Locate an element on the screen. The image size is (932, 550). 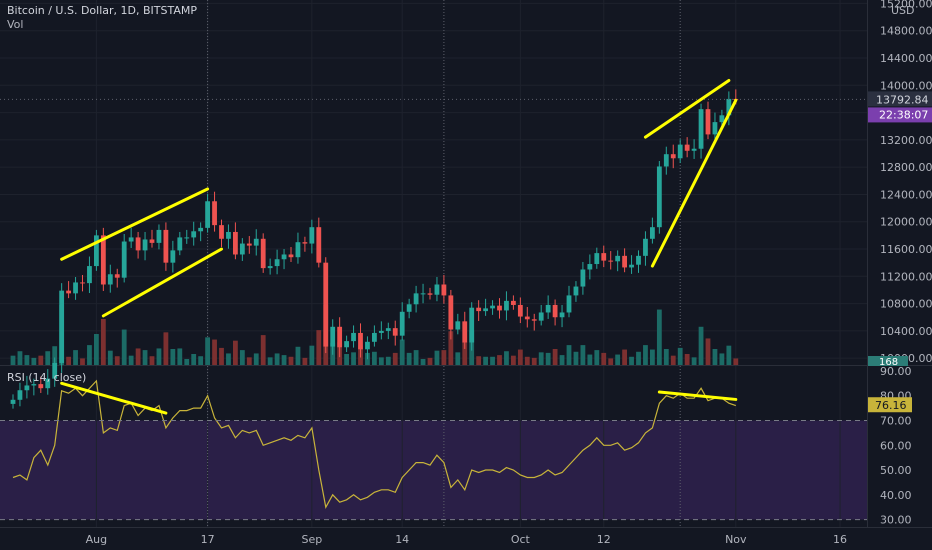
price-tick-label: 13200.00 is located at coordinates (906, 140).